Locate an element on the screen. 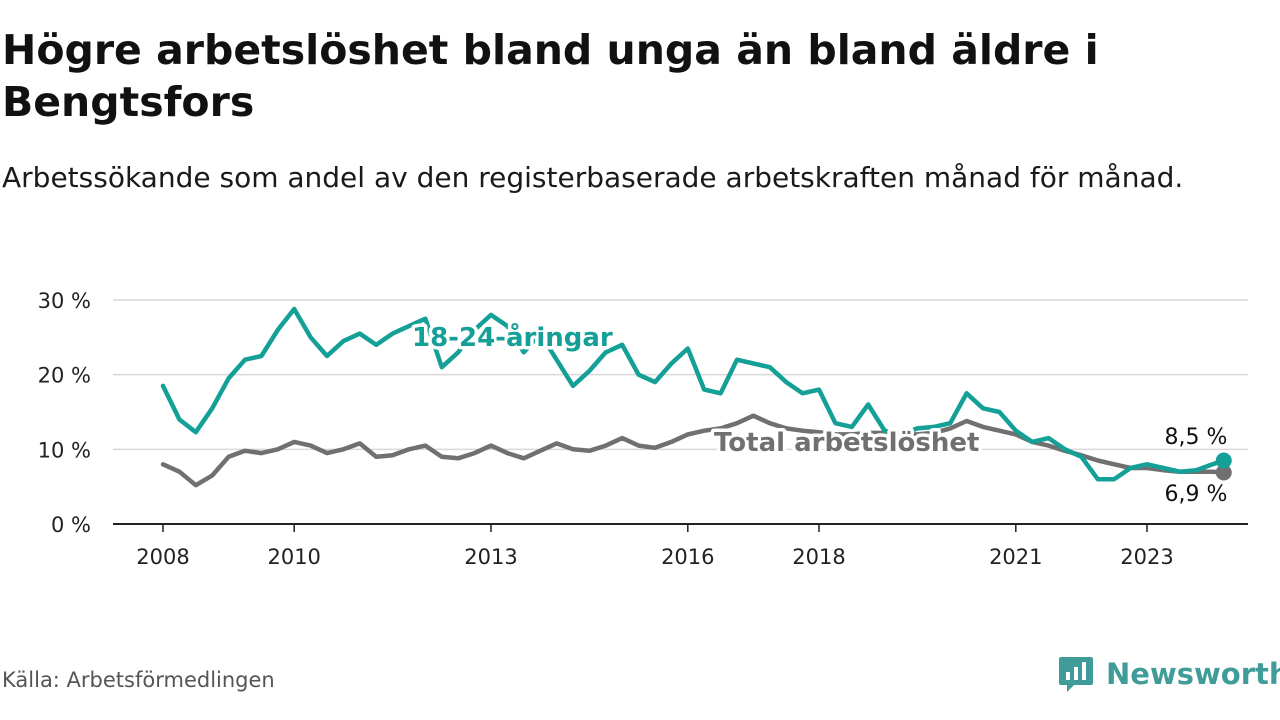 This screenshot has height=720, width=1280. end-label-total: 6,9 % is located at coordinates (1196, 494).